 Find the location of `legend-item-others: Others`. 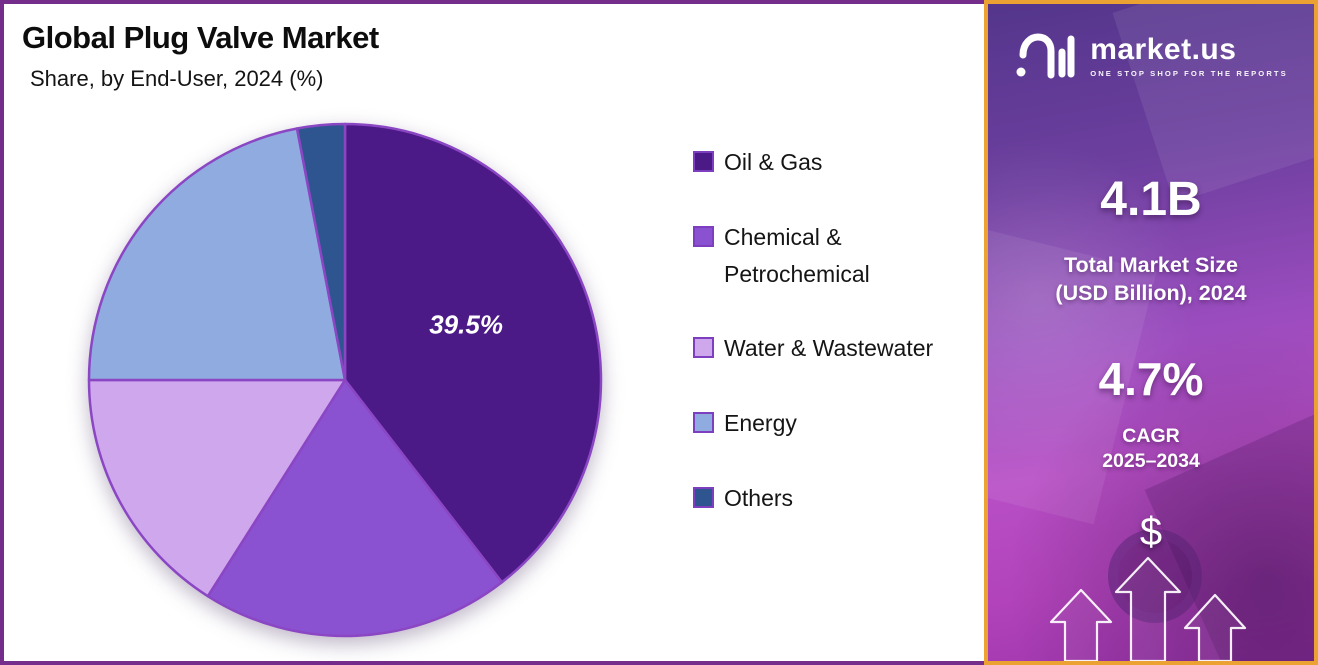

legend-item-others: Others is located at coordinates (818, 498).